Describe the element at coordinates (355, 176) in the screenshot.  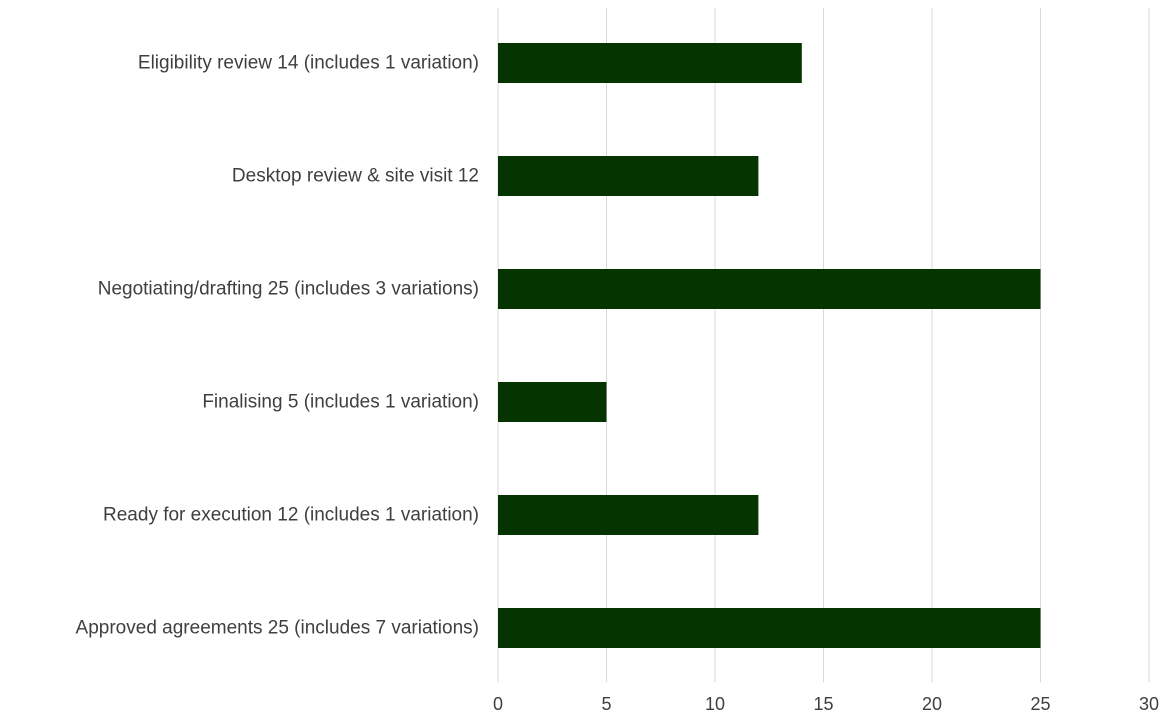
I see `category-label: Desktop review & site visit 12` at that location.